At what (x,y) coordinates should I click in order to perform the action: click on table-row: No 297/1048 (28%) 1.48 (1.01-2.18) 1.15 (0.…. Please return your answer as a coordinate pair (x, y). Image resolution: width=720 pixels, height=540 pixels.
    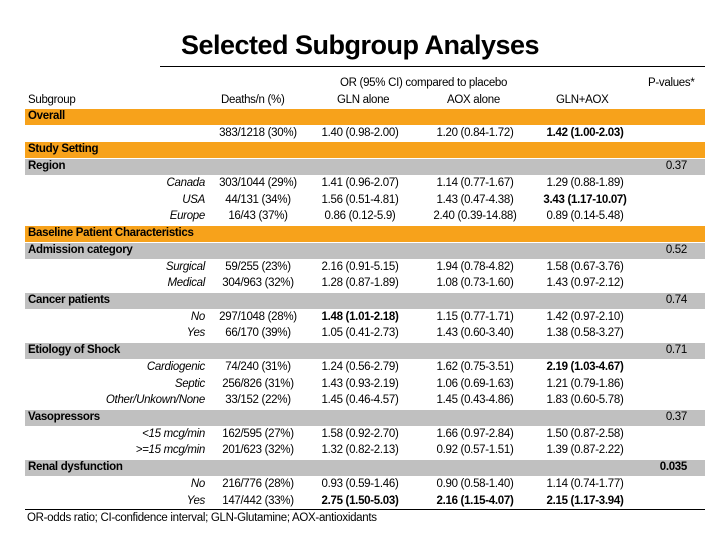
    Looking at the image, I should click on (365, 318).